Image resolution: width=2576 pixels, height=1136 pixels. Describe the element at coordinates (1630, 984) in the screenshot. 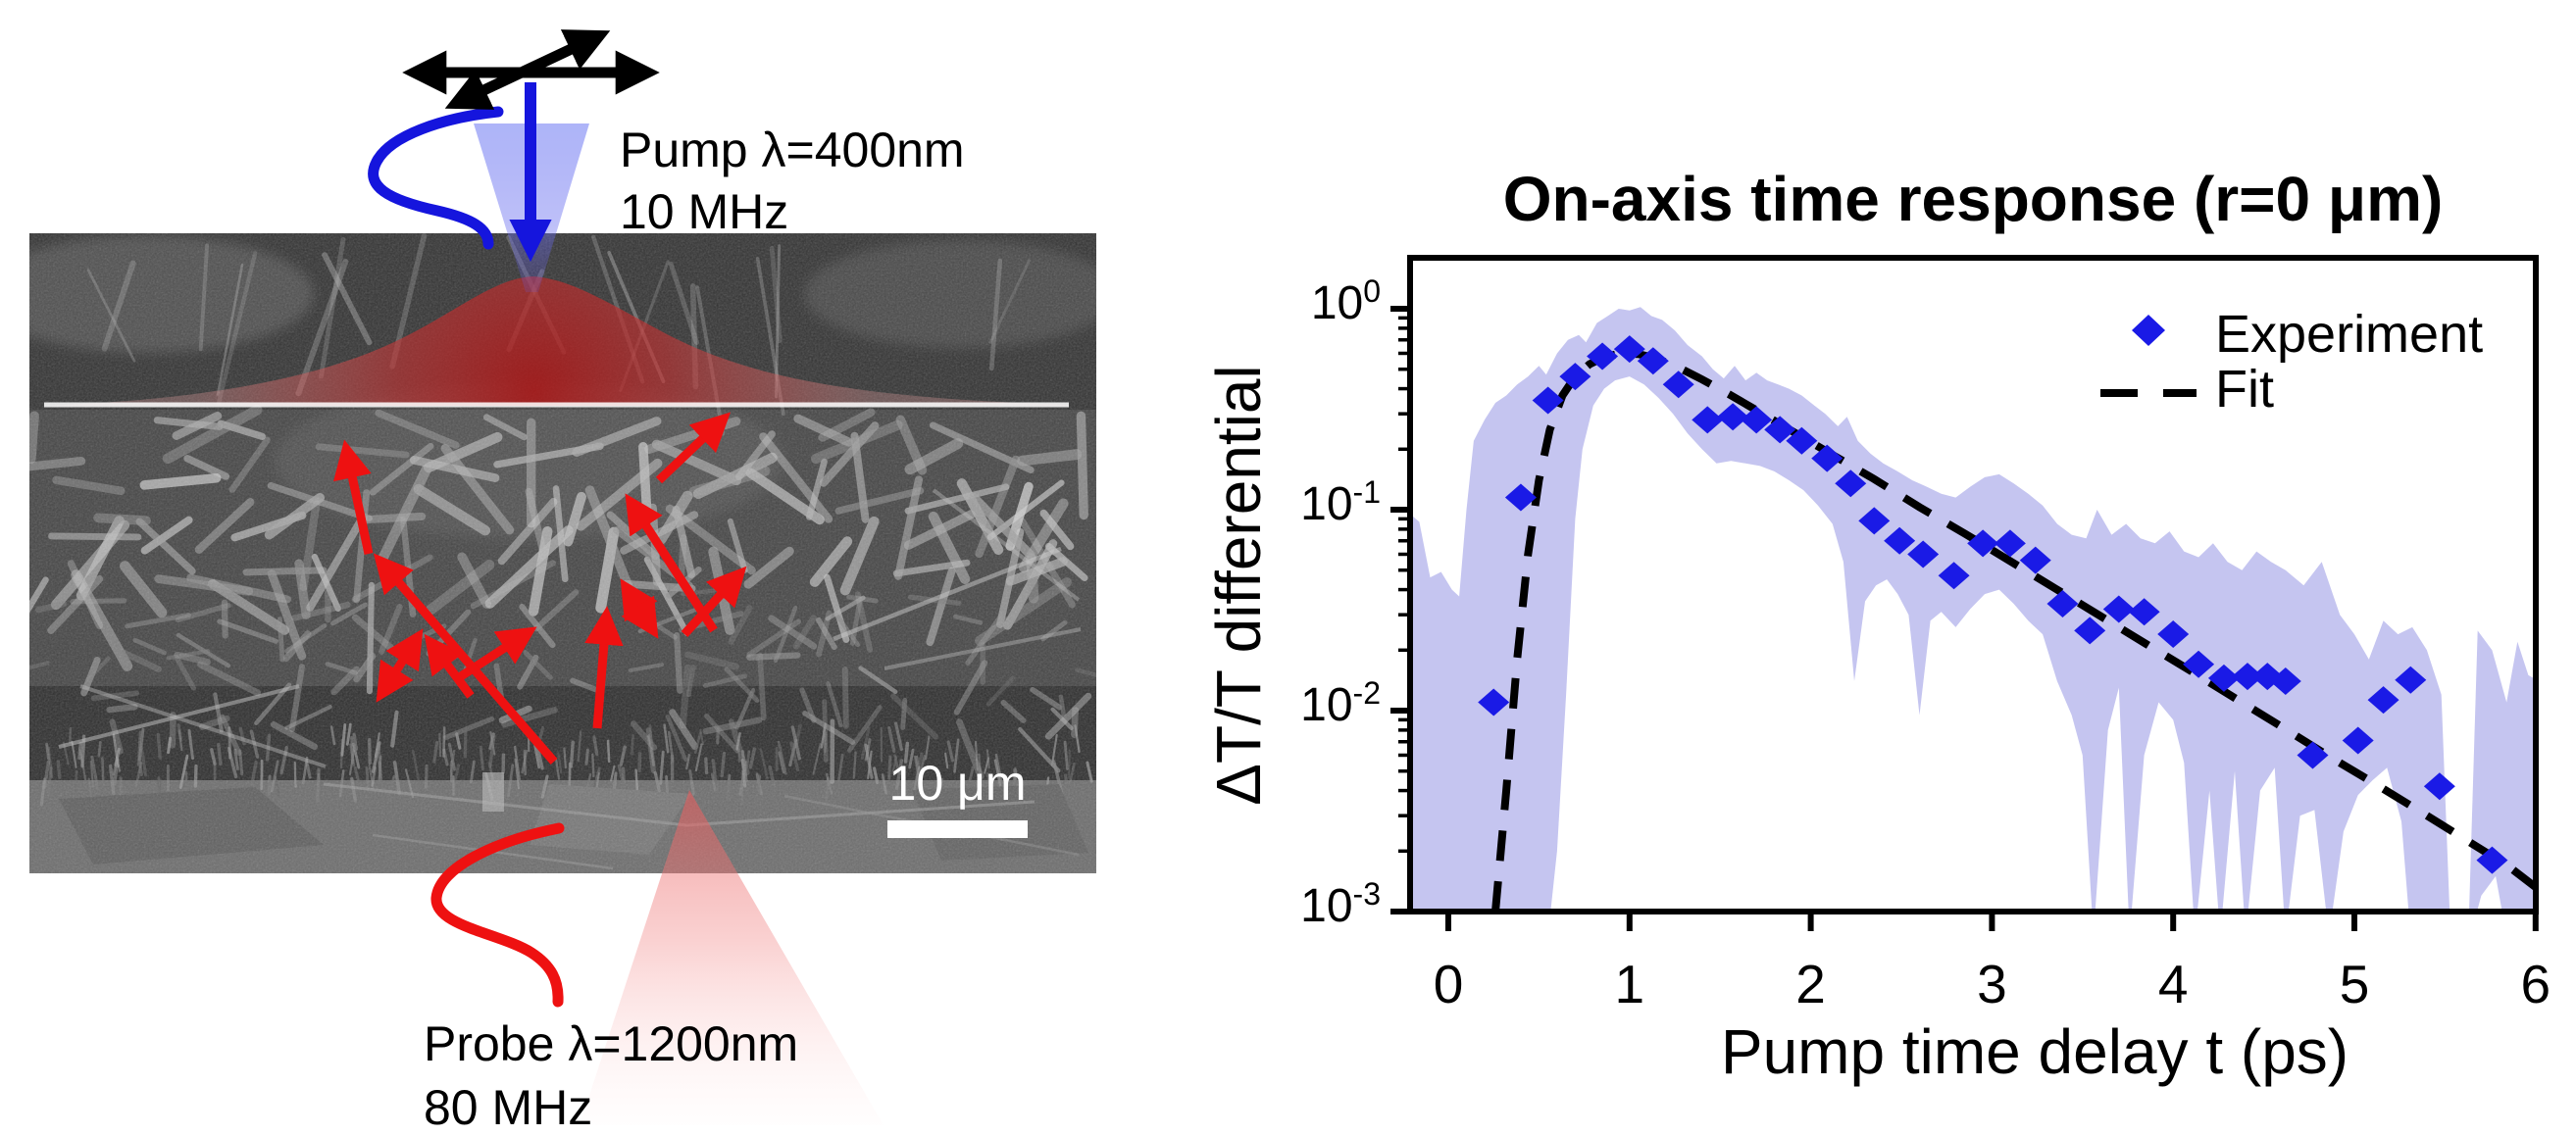

I see `x-tick-label: 1` at that location.